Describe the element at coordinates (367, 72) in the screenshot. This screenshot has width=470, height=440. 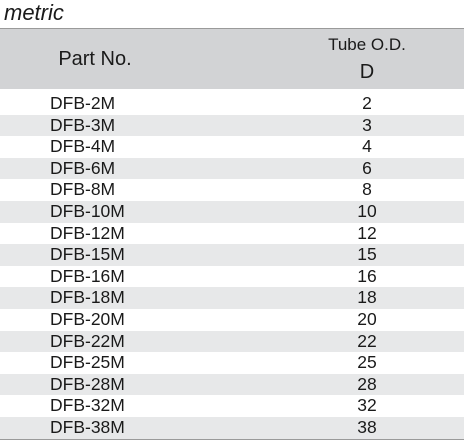
I see `header-tube-od-symbol: D` at that location.